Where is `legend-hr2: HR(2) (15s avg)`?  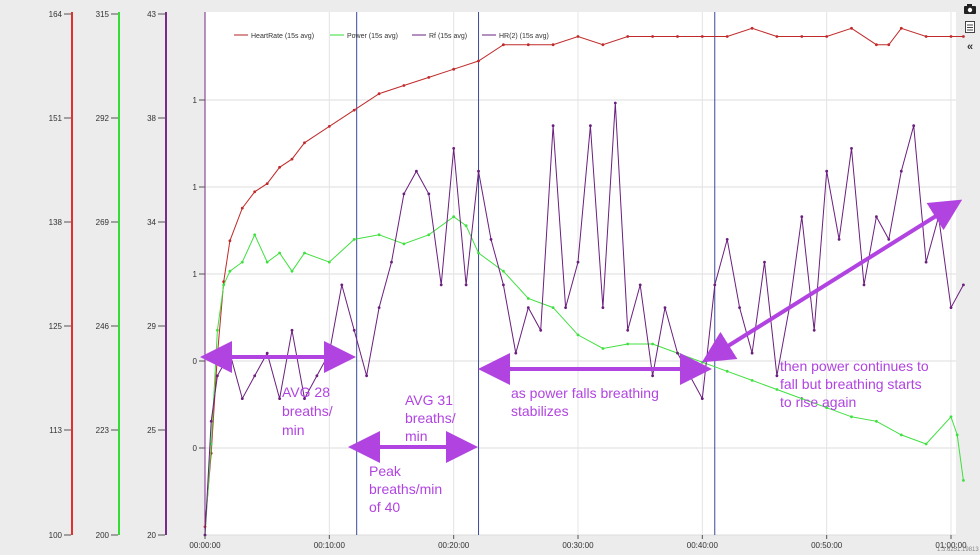
legend-hr2: HR(2) (15s avg) is located at coordinates (524, 36).